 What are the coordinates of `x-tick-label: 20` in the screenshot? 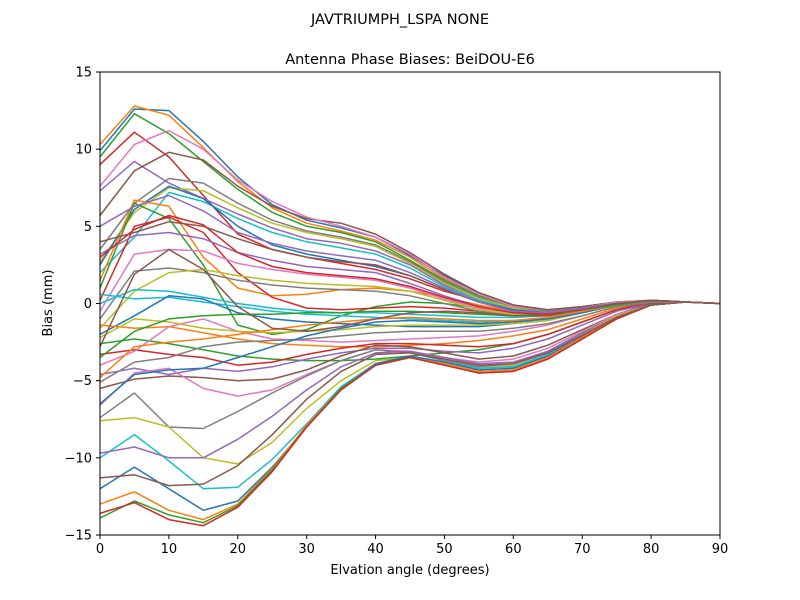 It's located at (238, 549).